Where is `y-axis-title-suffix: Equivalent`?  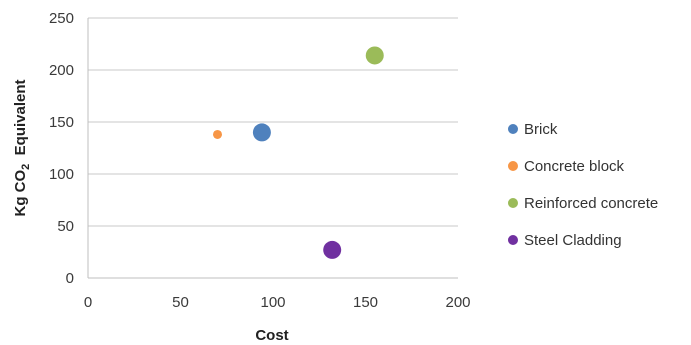 y-axis-title-suffix: Equivalent is located at coordinates (20, 122).